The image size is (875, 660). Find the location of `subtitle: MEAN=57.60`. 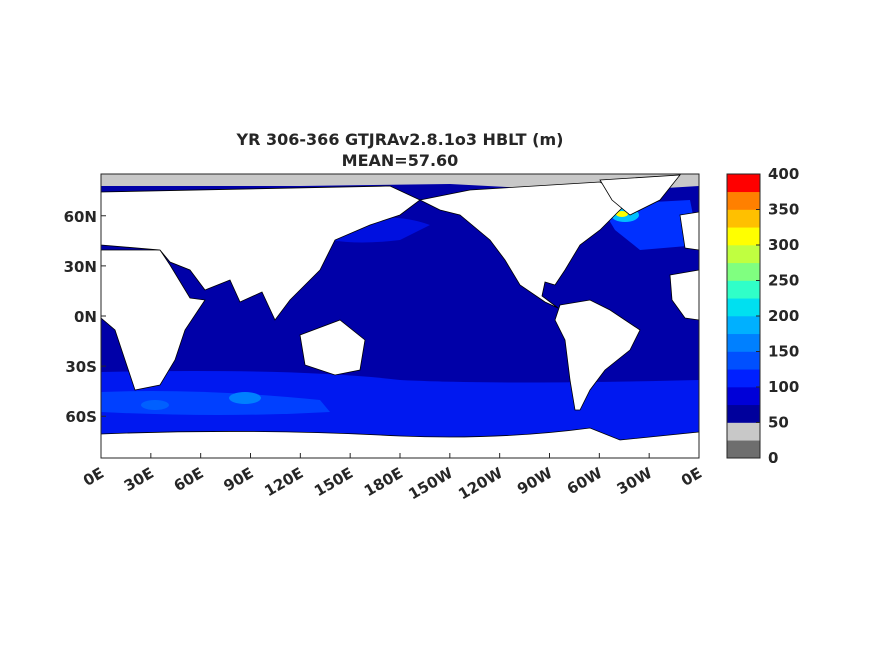

subtitle: MEAN=57.60 is located at coordinates (400, 160).